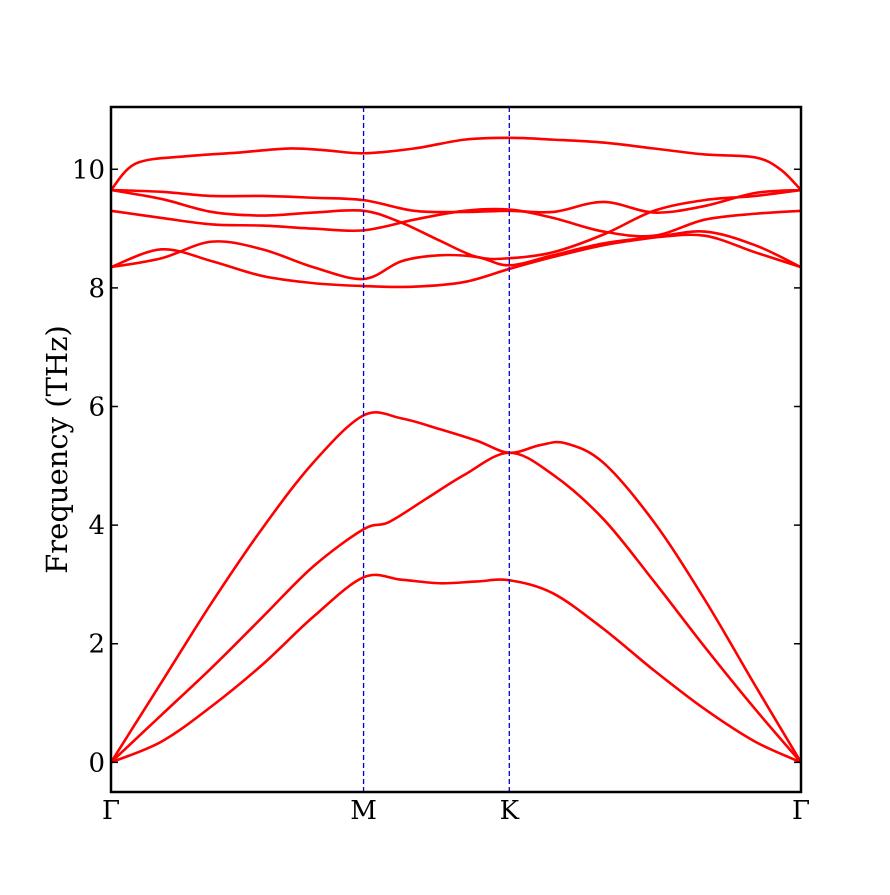 This screenshot has width=890, height=895. What do you see at coordinates (510, 811) in the screenshot?
I see `x-tick-label: K` at bounding box center [510, 811].